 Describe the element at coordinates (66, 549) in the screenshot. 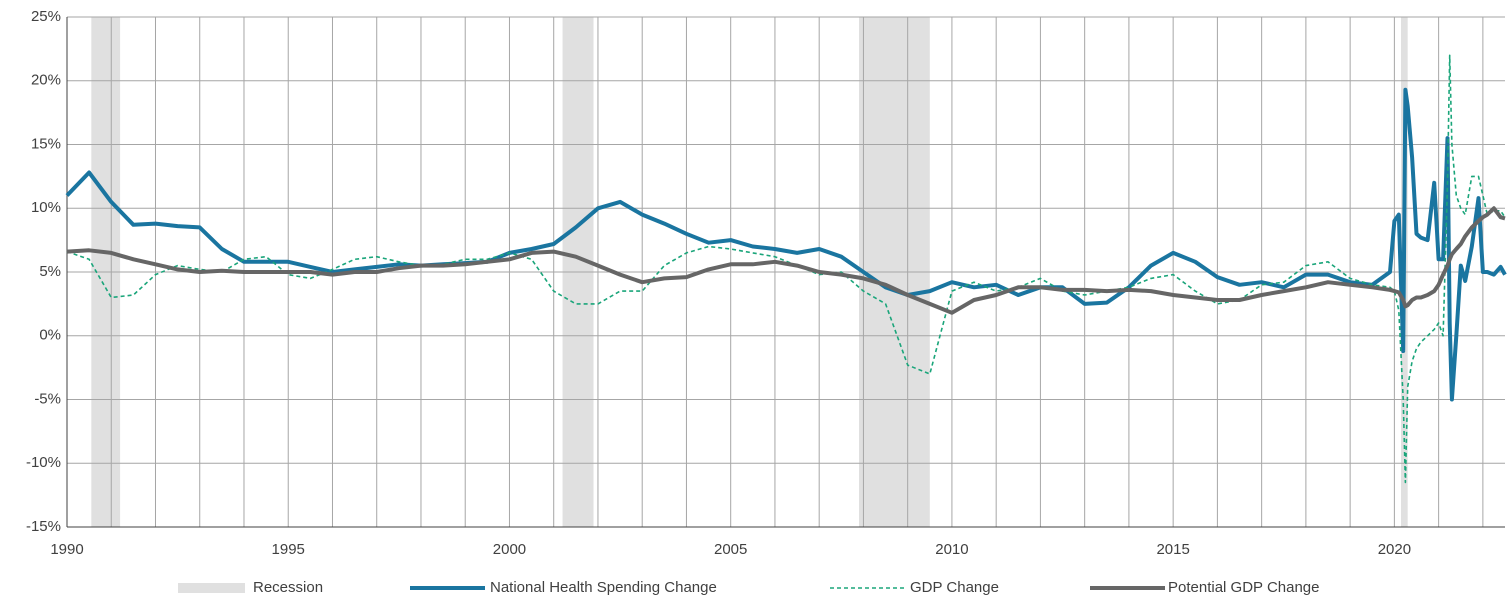

I see `x-tick-label: 1990` at that location.